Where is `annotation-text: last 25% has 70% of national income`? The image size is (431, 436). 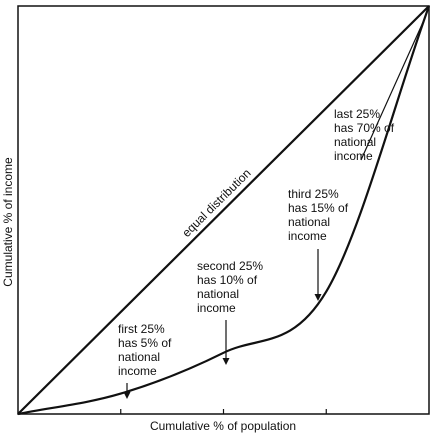 annotation-text: last 25% has 70% of national income is located at coordinates (364, 135).